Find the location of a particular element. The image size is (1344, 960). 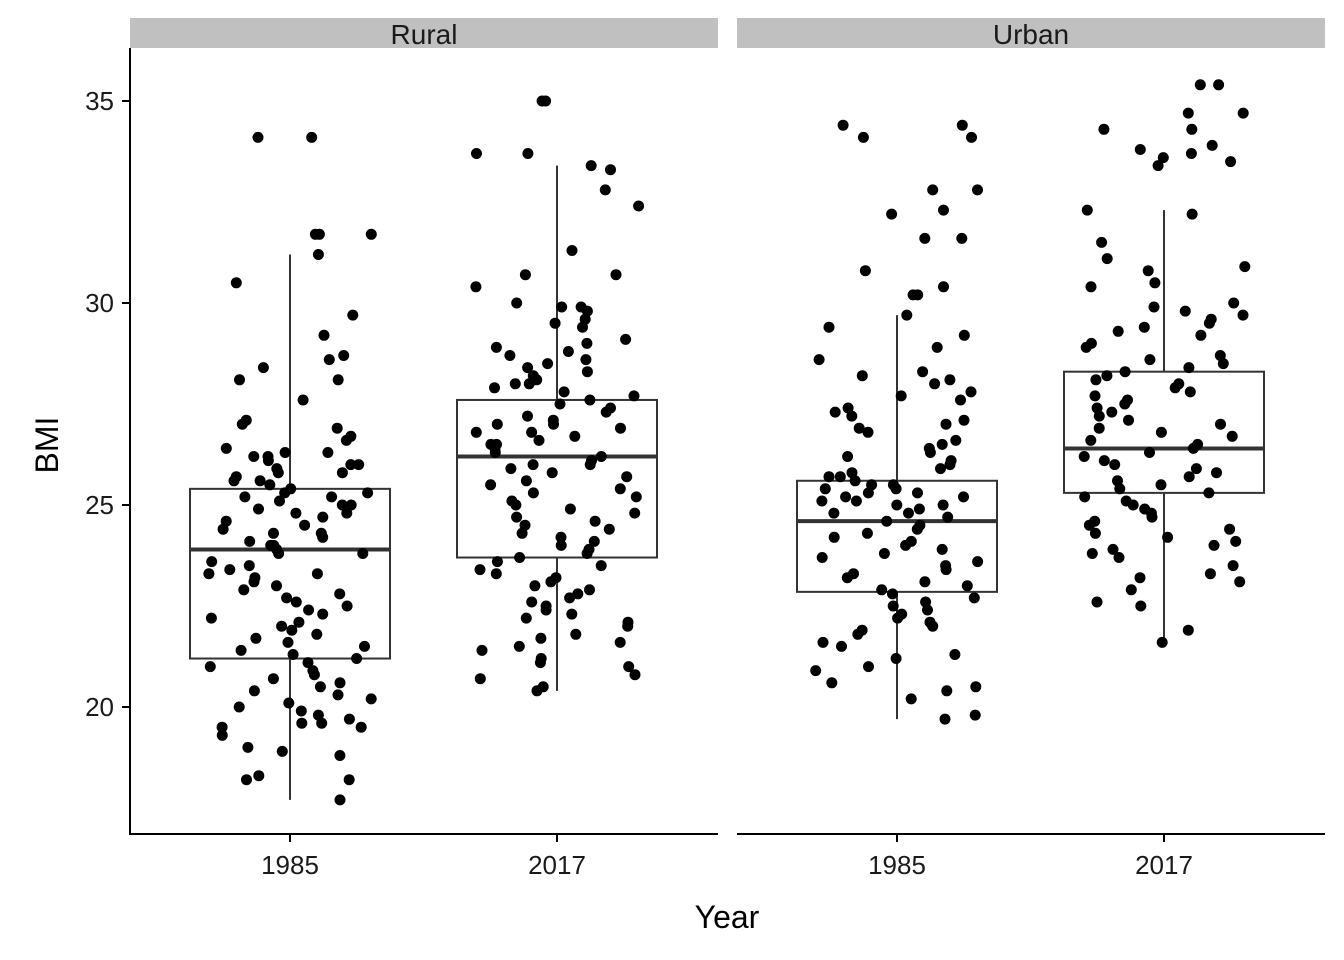

x-tick-label-rural-1985: 1985 is located at coordinates (290, 865).